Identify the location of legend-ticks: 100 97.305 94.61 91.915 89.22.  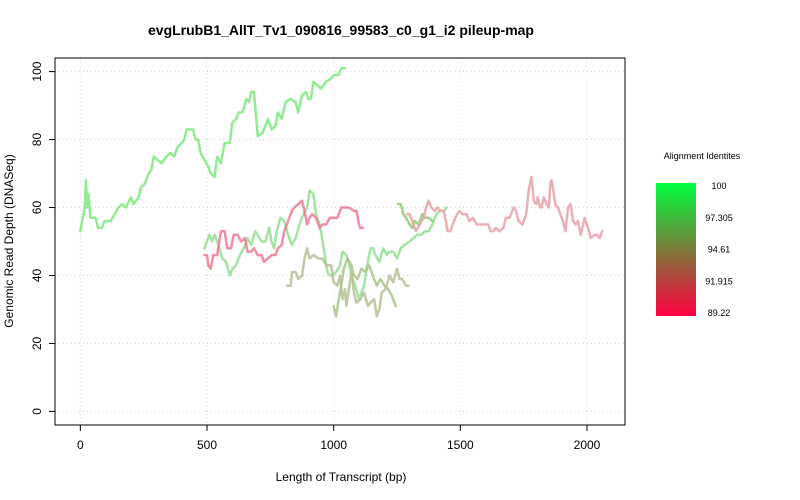
(719, 249).